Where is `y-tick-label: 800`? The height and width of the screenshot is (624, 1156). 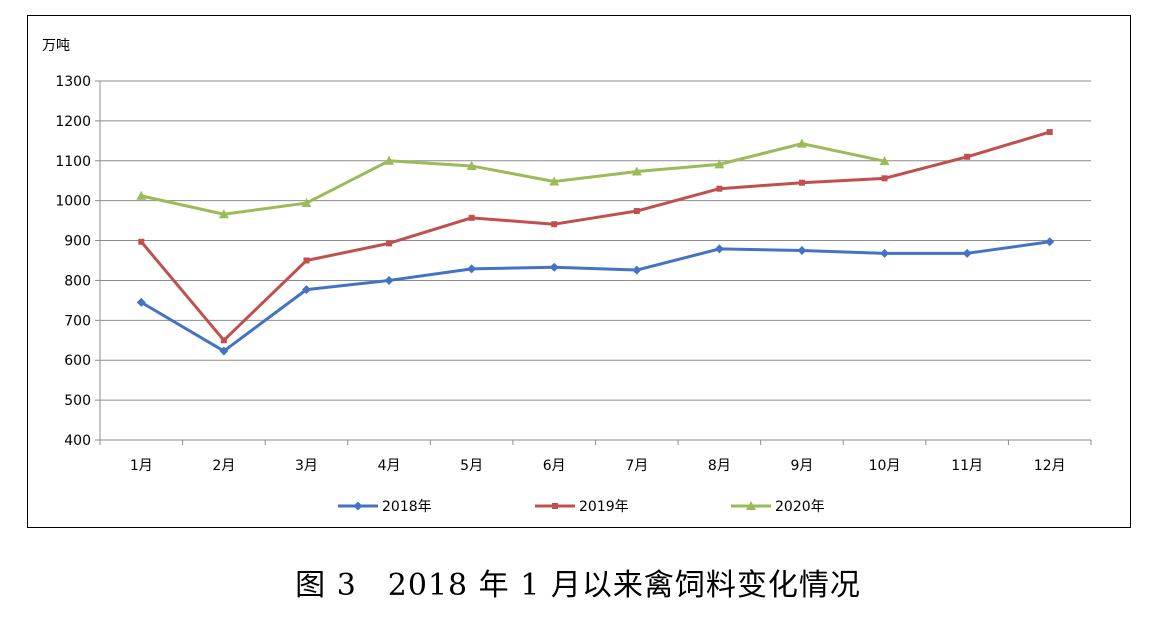 y-tick-label: 800 is located at coordinates (77, 281).